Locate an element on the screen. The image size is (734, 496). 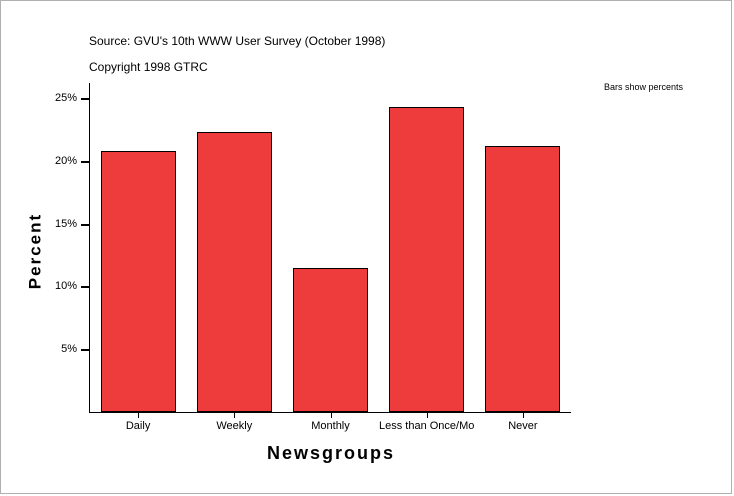
y-axis-tick: 10% is located at coordinates (72, 286).